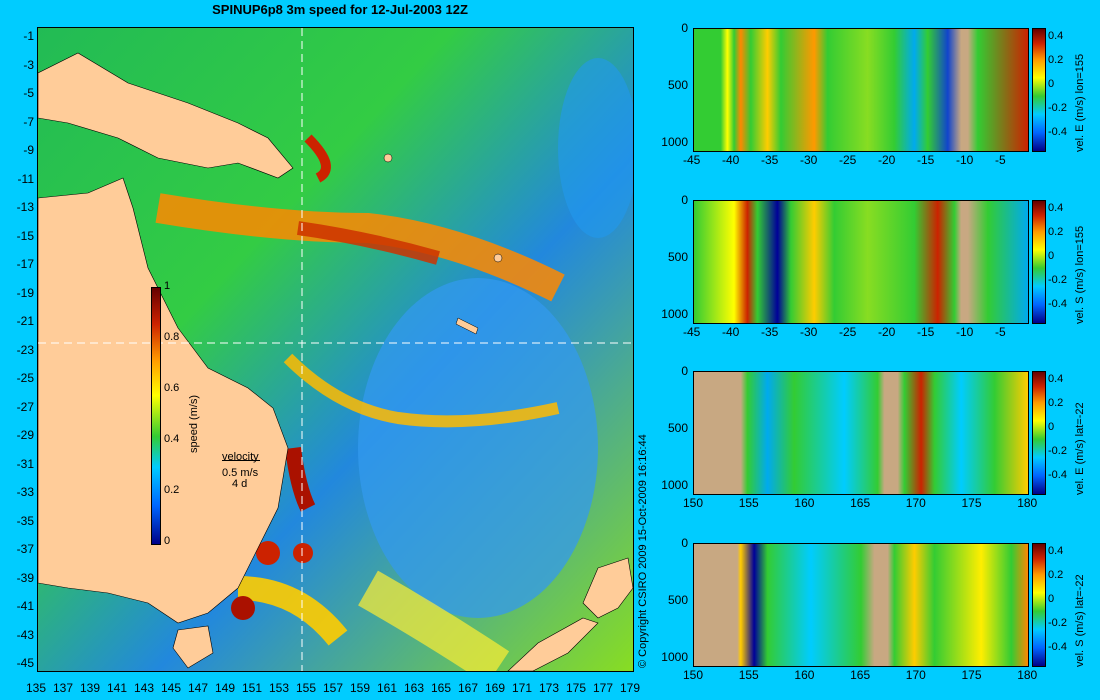 This screenshot has width=1100, height=700. What do you see at coordinates (240, 484) in the screenshot?
I see `velocity-legend-time: 4 d` at bounding box center [240, 484].